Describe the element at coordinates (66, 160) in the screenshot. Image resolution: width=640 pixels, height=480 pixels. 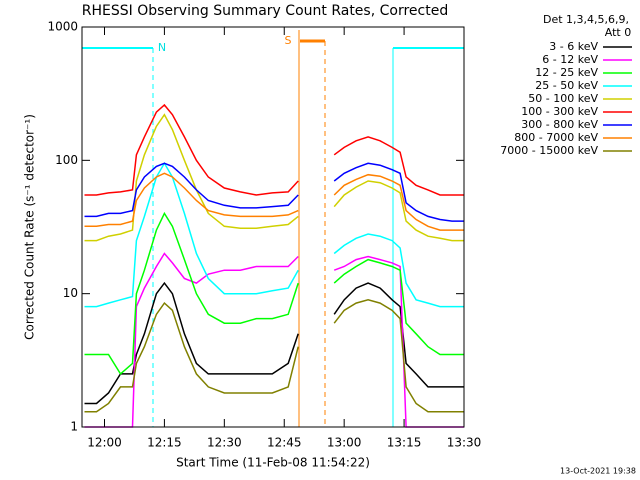
I see `y-tick-label: 100` at that location.